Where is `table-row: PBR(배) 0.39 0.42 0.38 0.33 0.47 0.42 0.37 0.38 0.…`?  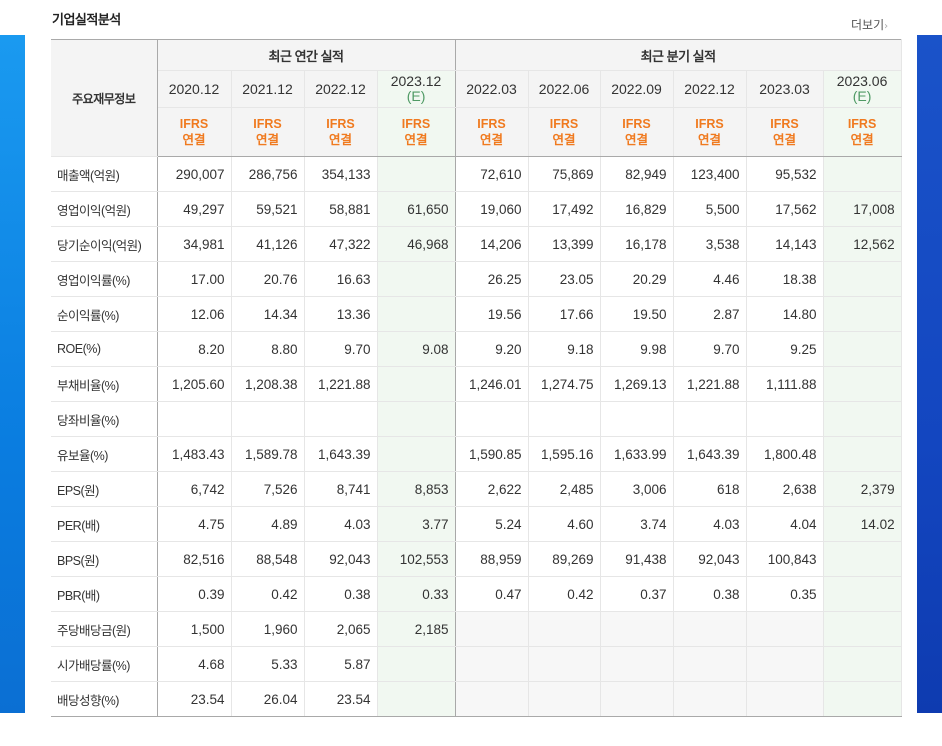
table-row: PBR(배) 0.39 0.42 0.38 0.33 0.47 0.42 0.37 0.38 0.… is located at coordinates (476, 594).